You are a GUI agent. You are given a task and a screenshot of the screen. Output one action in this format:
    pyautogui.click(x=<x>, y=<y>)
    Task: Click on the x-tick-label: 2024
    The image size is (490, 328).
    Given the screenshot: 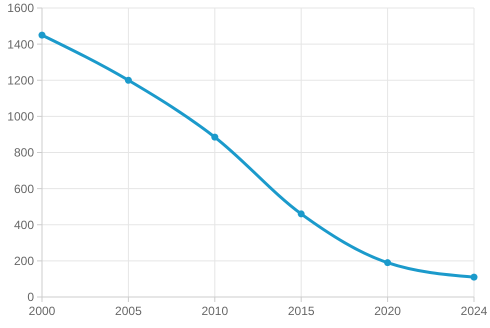 What is the action you would take?
    pyautogui.click(x=474, y=311)
    